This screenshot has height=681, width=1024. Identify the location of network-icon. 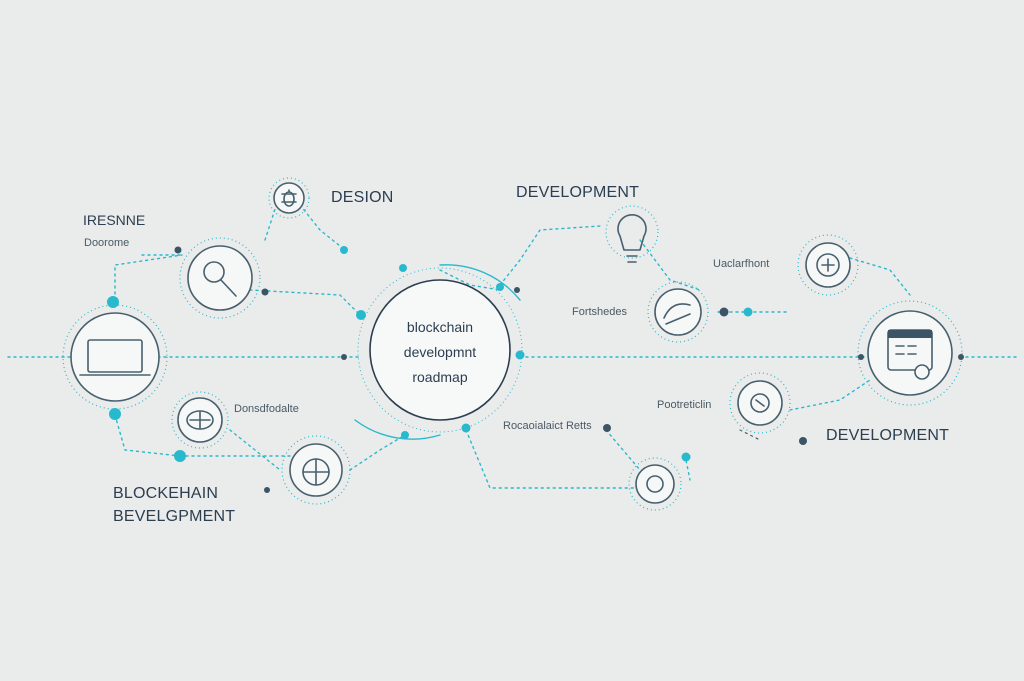
(655, 484).